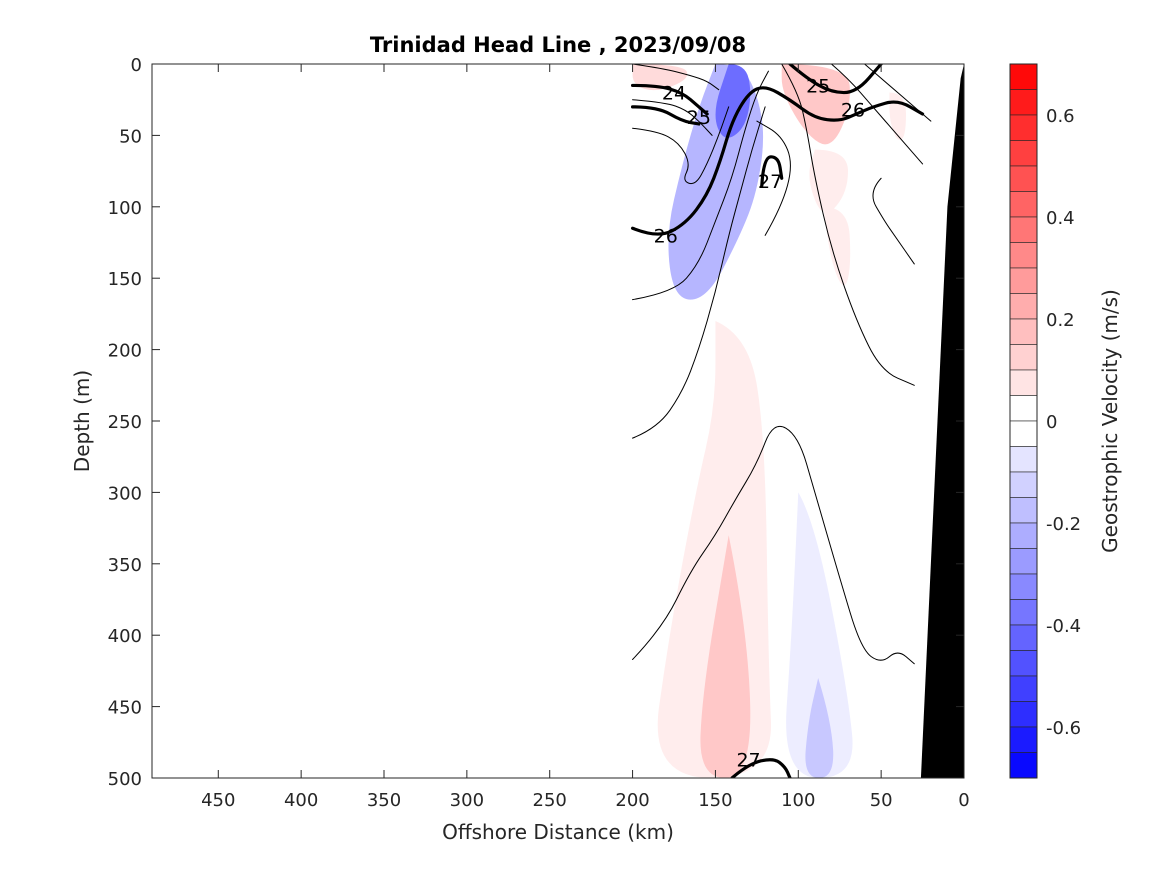 The width and height of the screenshot is (1167, 875). Describe the element at coordinates (632, 800) in the screenshot. I see `x-tick-label: 200` at that location.